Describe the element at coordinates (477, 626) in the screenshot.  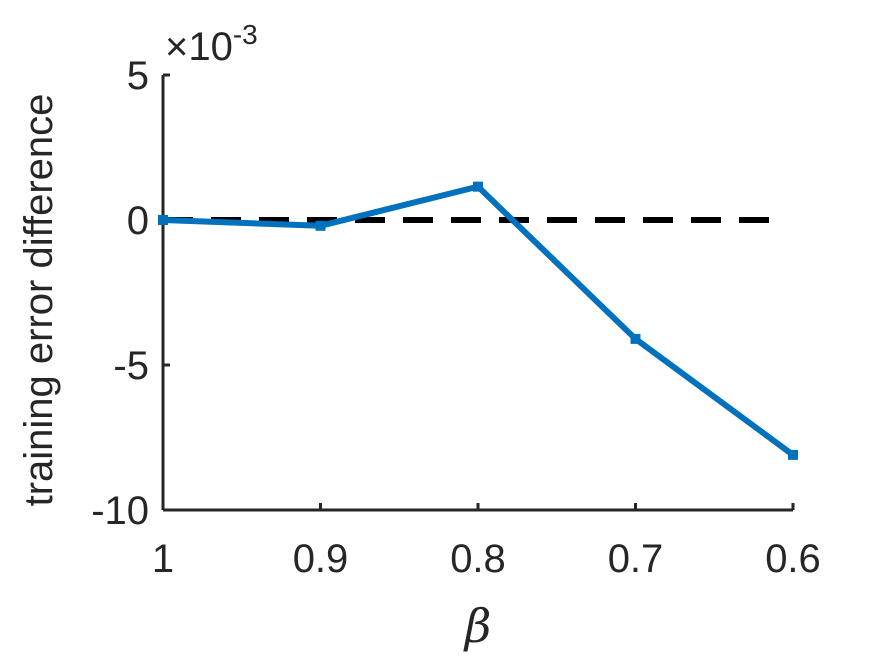
I see `x-axis-label: β` at that location.